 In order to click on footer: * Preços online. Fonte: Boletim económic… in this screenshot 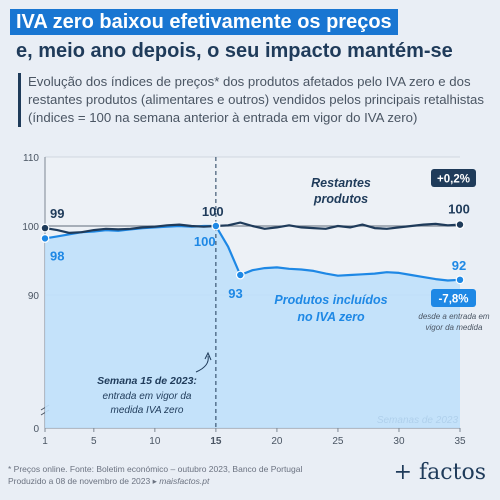, I will do `click(155, 475)`.